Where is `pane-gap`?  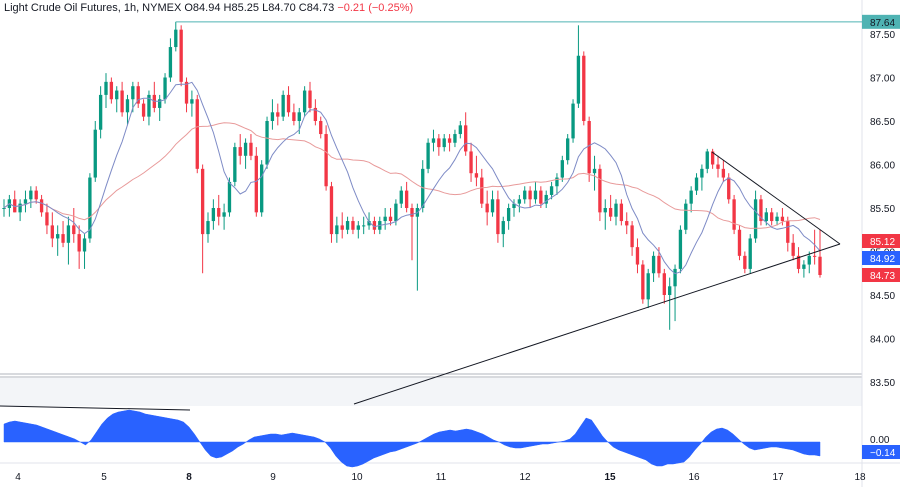
pane-gap is located at coordinates (431, 392).